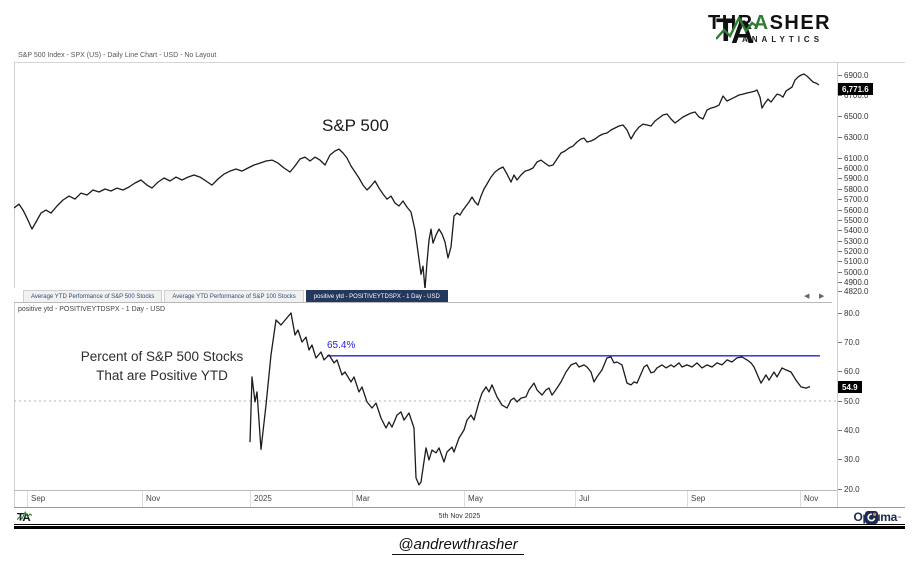 The height and width of the screenshot is (570, 916). Describe the element at coordinates (726, 30) in the screenshot. I see `svg-text: T` at that location.